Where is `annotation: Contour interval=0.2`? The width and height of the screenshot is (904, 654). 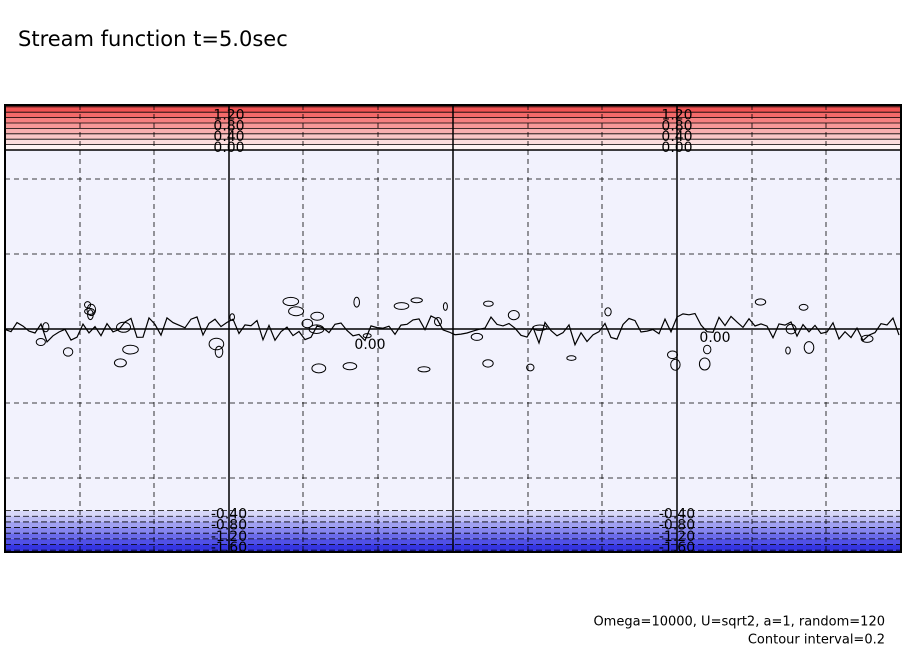 annotation: Contour interval=0.2 is located at coordinates (816, 640).